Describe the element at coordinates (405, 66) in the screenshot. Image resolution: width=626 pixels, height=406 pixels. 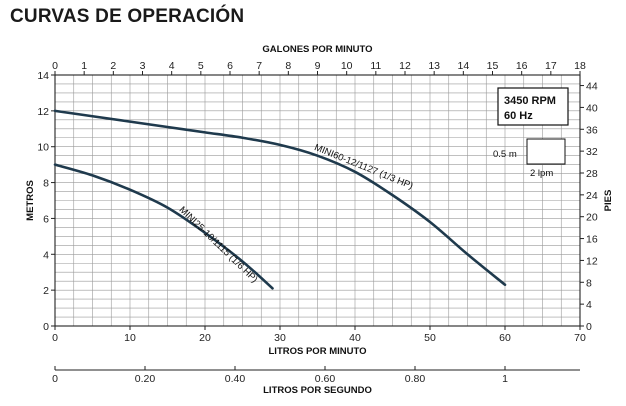
I see `top-tick-label: 12` at that location.